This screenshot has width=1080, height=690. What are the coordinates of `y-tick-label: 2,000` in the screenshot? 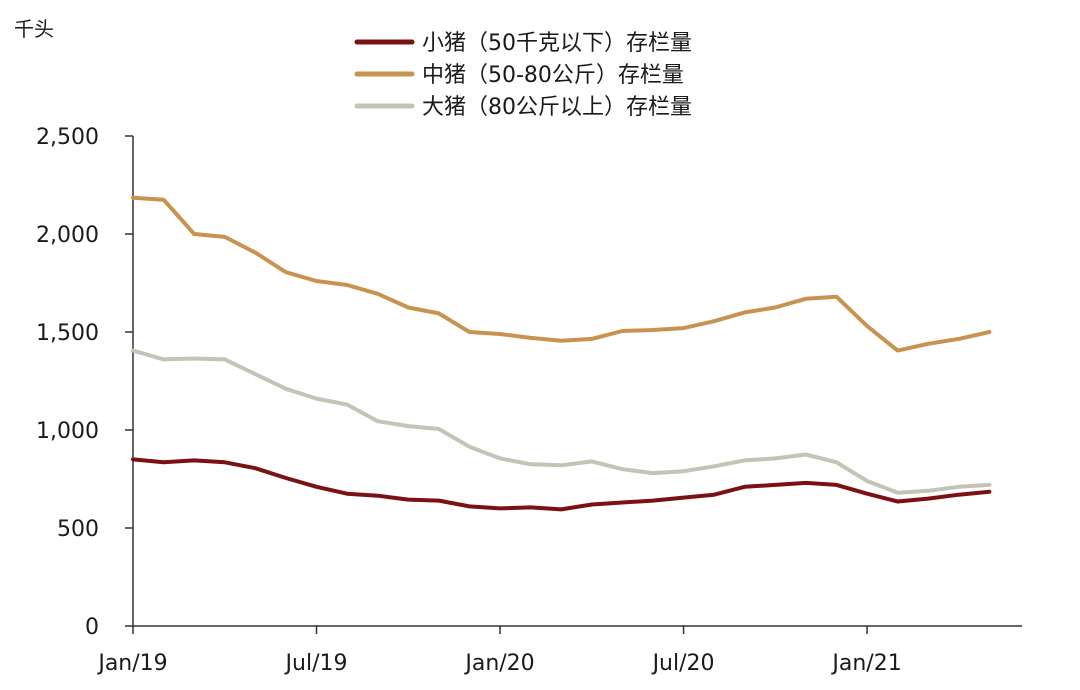 It's located at (67, 235).